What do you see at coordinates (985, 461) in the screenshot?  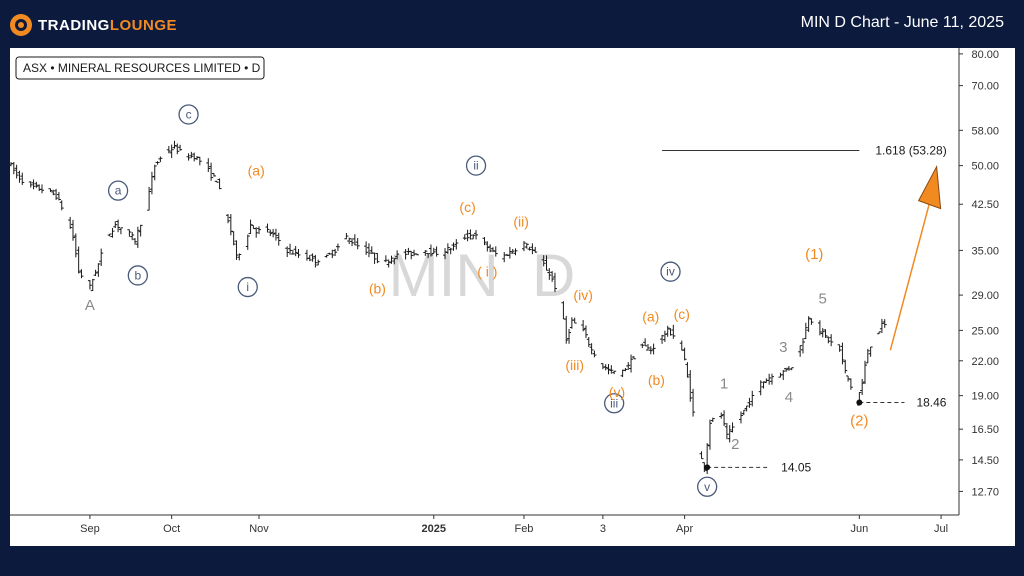 I see `price-tick-label: 14.50` at bounding box center [985, 461].